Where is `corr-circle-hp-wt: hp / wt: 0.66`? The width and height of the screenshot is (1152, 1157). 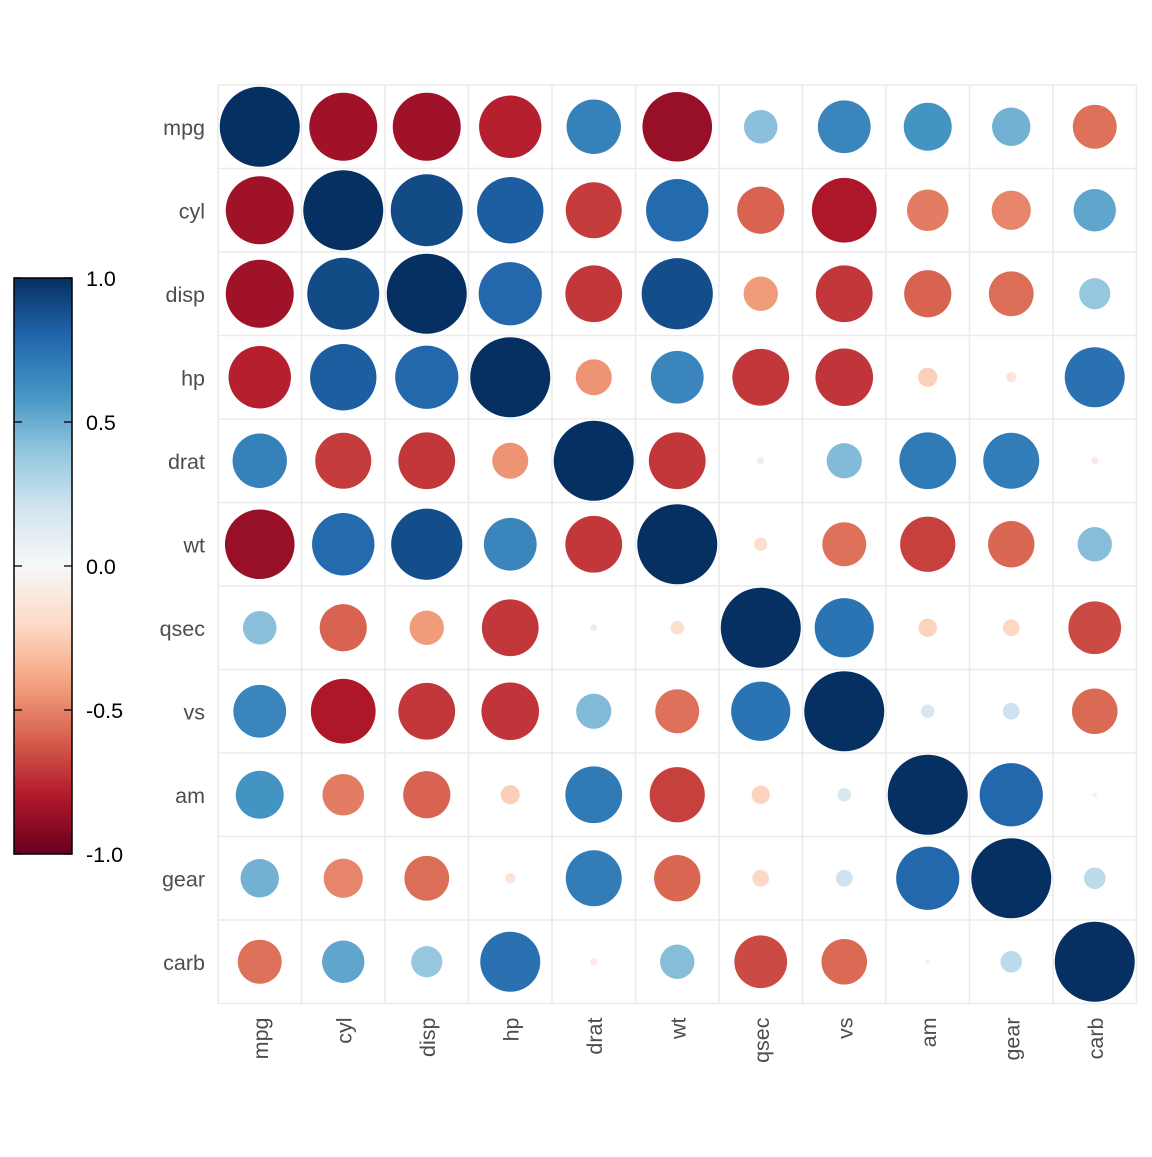 corr-circle-hp-wt: hp / wt: 0.66 is located at coordinates (677, 377).